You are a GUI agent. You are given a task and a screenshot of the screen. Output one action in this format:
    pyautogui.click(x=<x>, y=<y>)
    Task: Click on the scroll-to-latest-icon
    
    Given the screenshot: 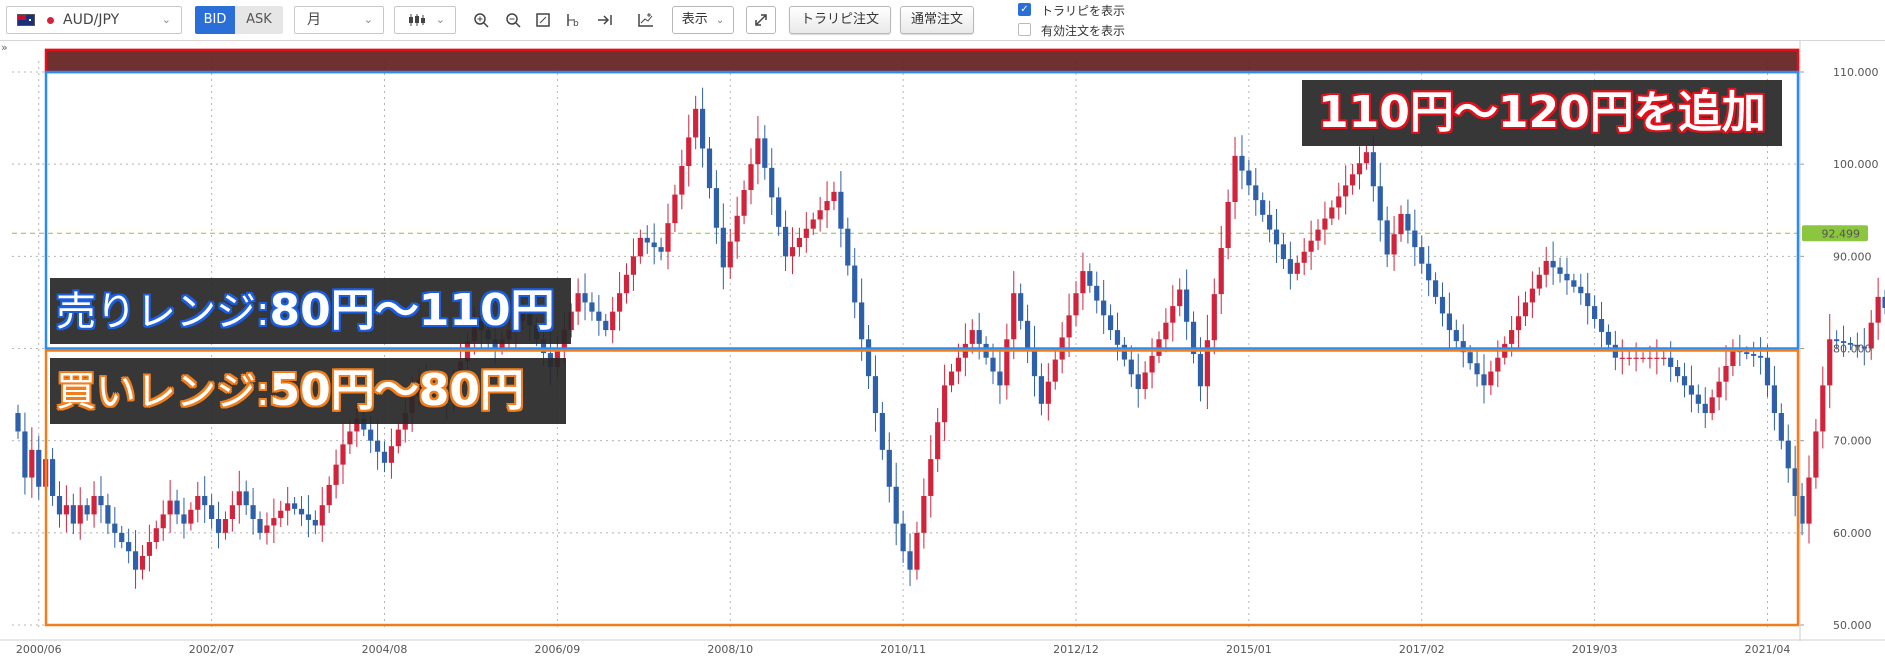 What is the action you would take?
    pyautogui.click(x=605, y=20)
    